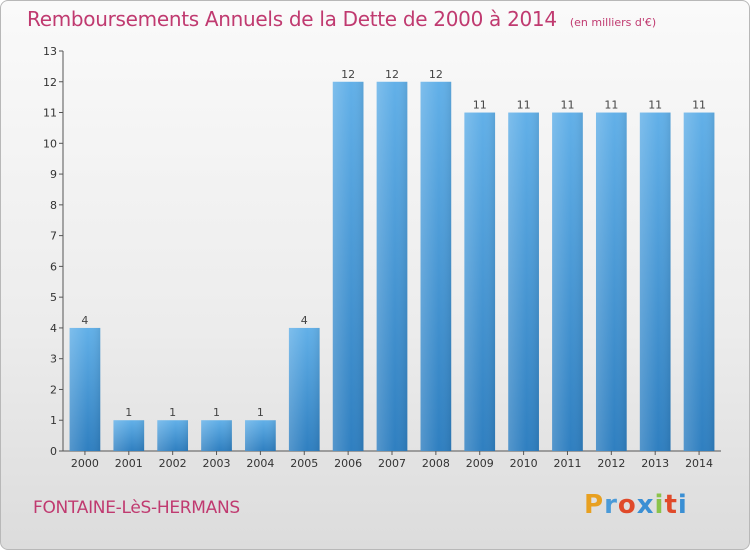  I want to click on bar-shade-2007, so click(392, 266).